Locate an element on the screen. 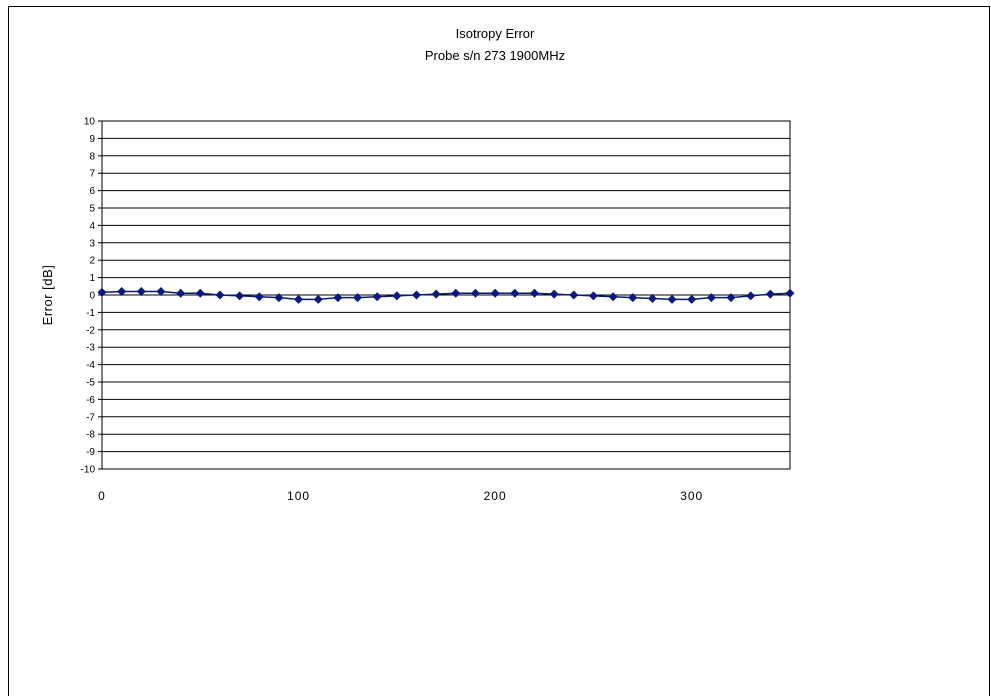  y-axis-label: Error [dB] is located at coordinates (47, 295).